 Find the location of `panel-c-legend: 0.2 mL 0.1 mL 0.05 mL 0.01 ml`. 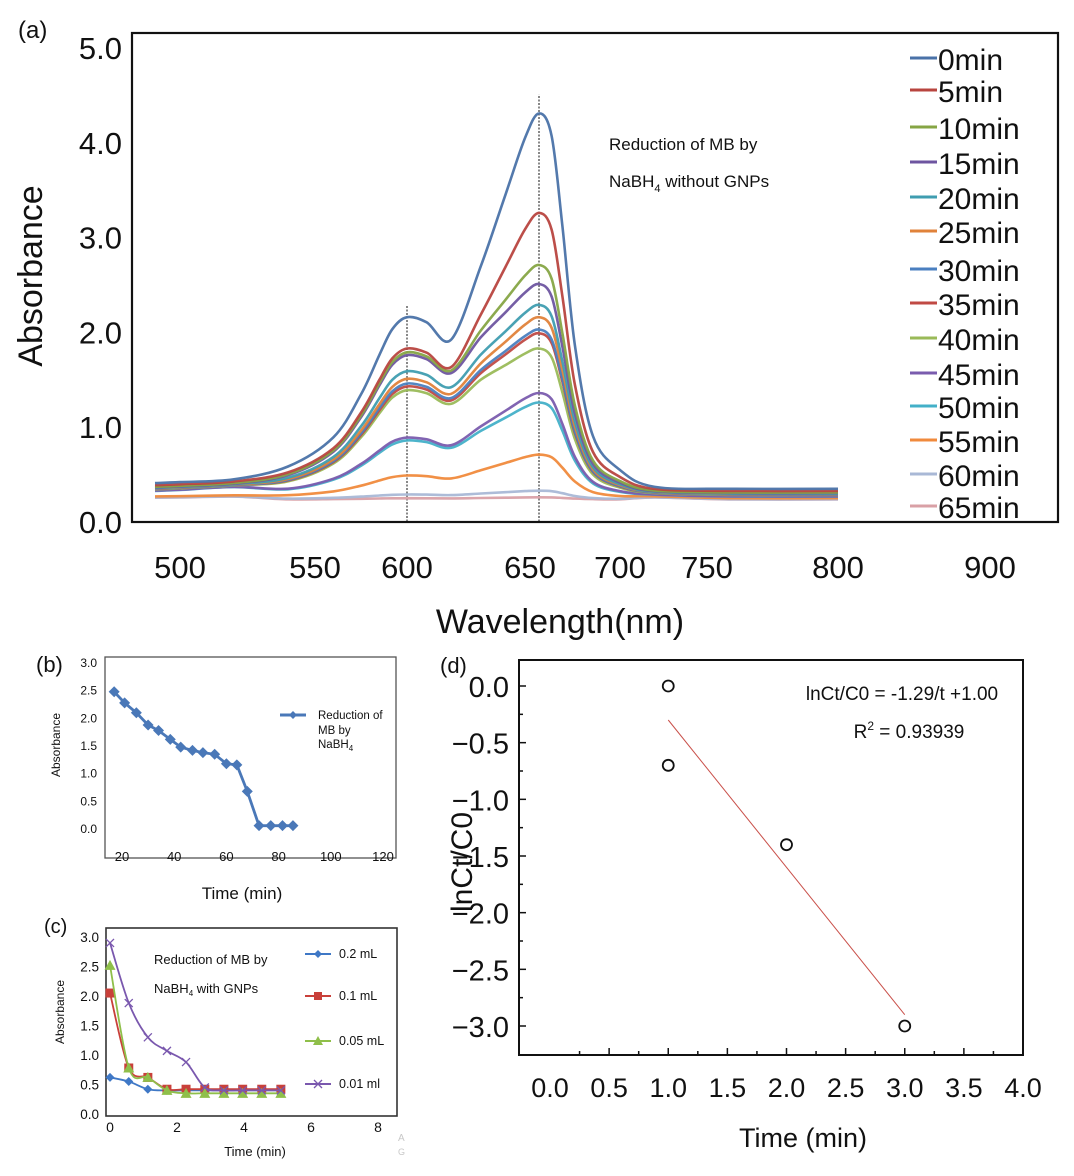

panel-c-legend: 0.2 mL 0.1 mL 0.05 mL 0.01 ml is located at coordinates (344, 1019).